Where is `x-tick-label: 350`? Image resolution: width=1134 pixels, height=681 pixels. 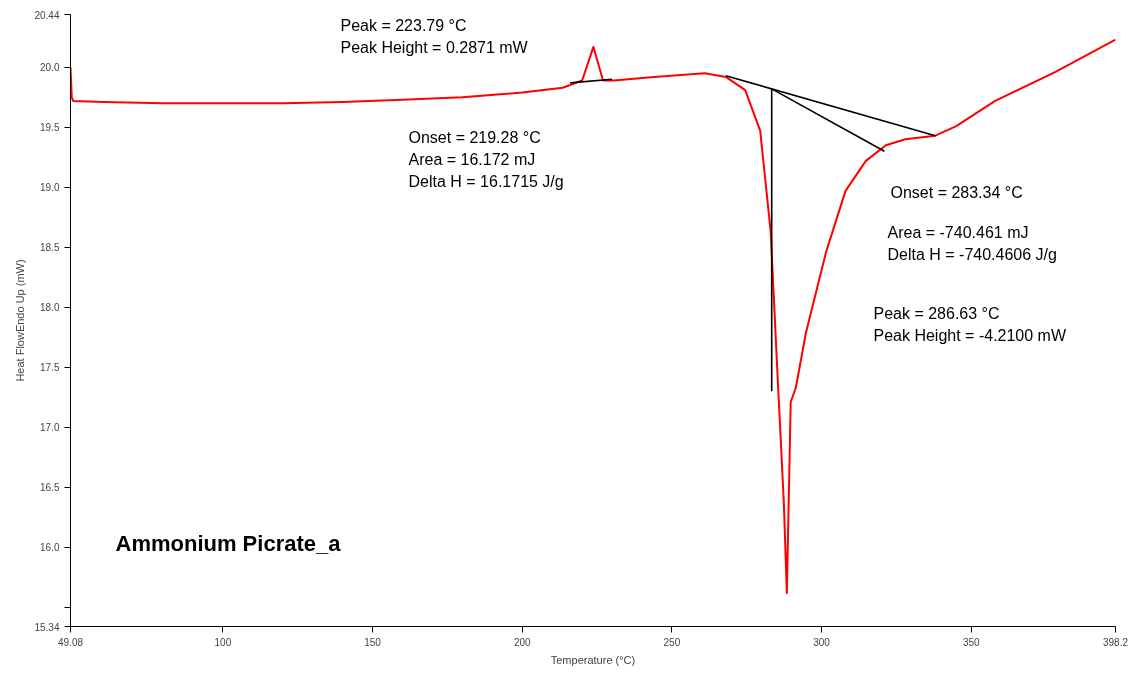 x-tick-label: 350 is located at coordinates (971, 642).